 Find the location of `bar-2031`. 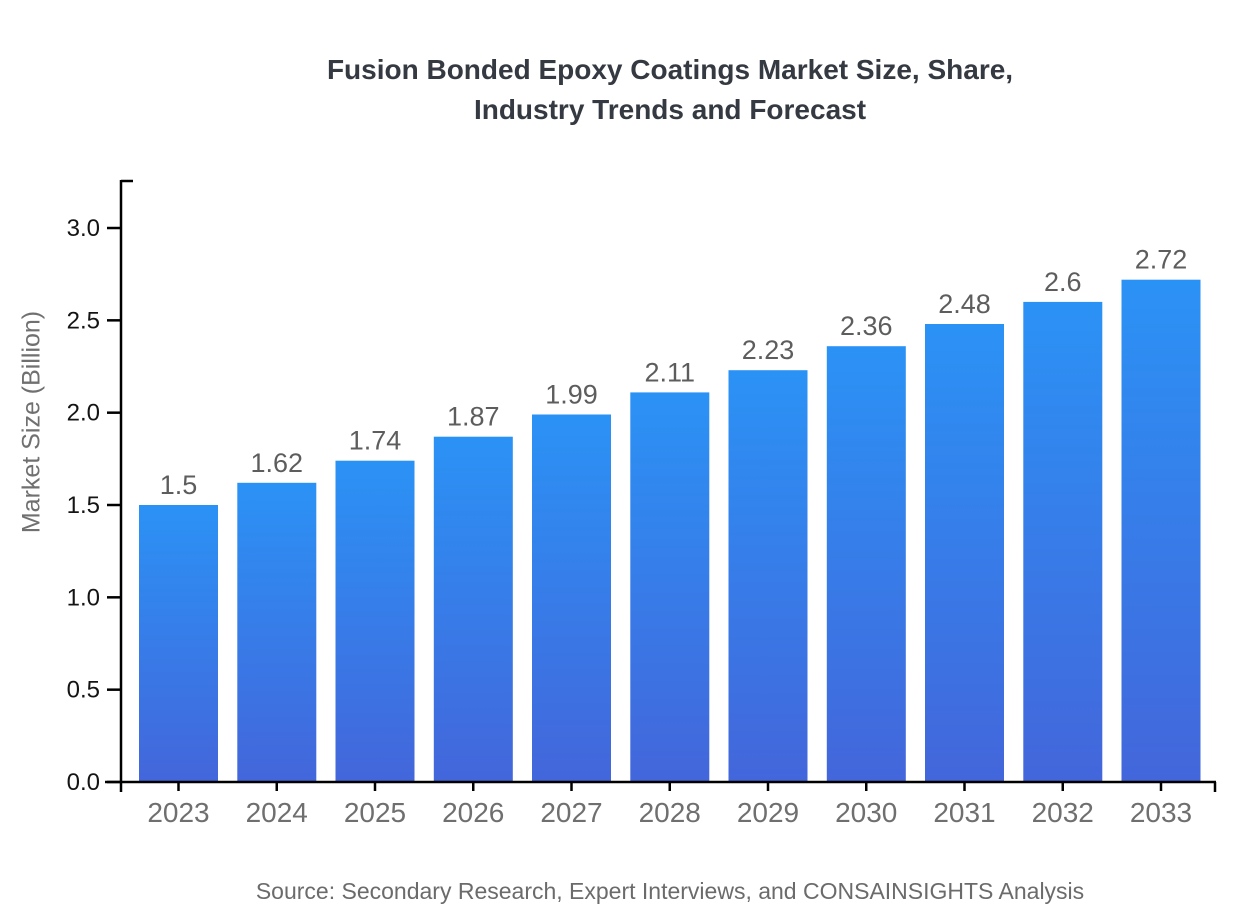

bar-2031 is located at coordinates (964, 553).